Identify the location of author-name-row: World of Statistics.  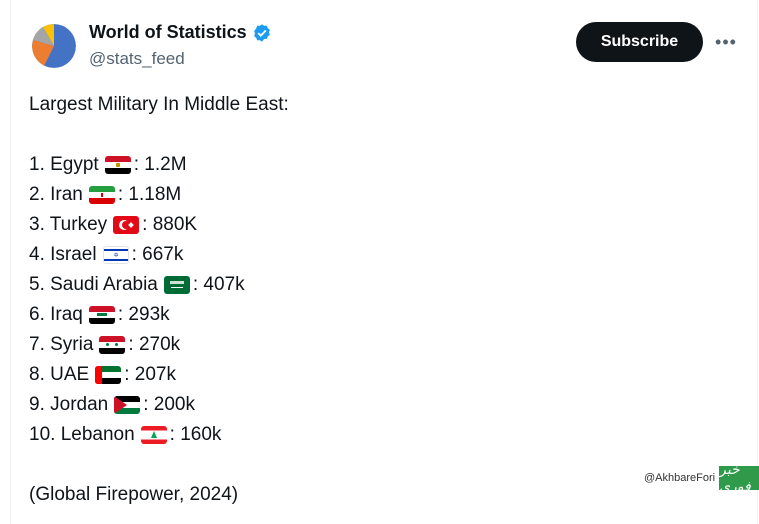
(180, 32).